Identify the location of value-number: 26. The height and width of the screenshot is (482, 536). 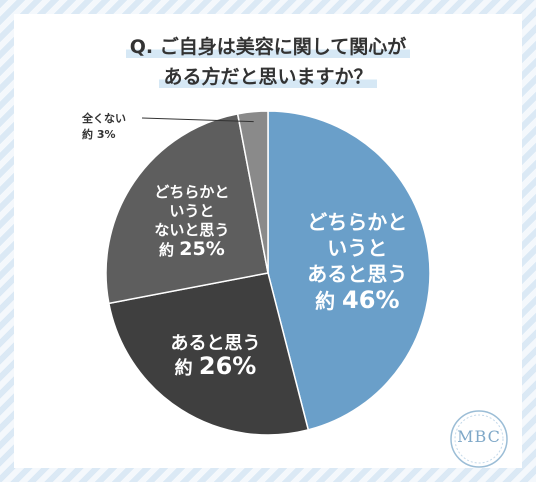
(215, 365).